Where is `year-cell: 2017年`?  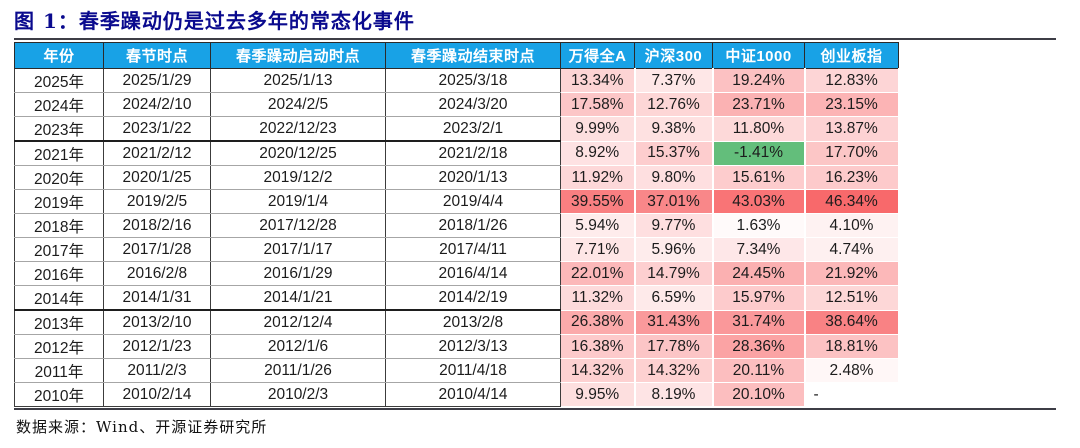
year-cell: 2017年 is located at coordinates (59, 249).